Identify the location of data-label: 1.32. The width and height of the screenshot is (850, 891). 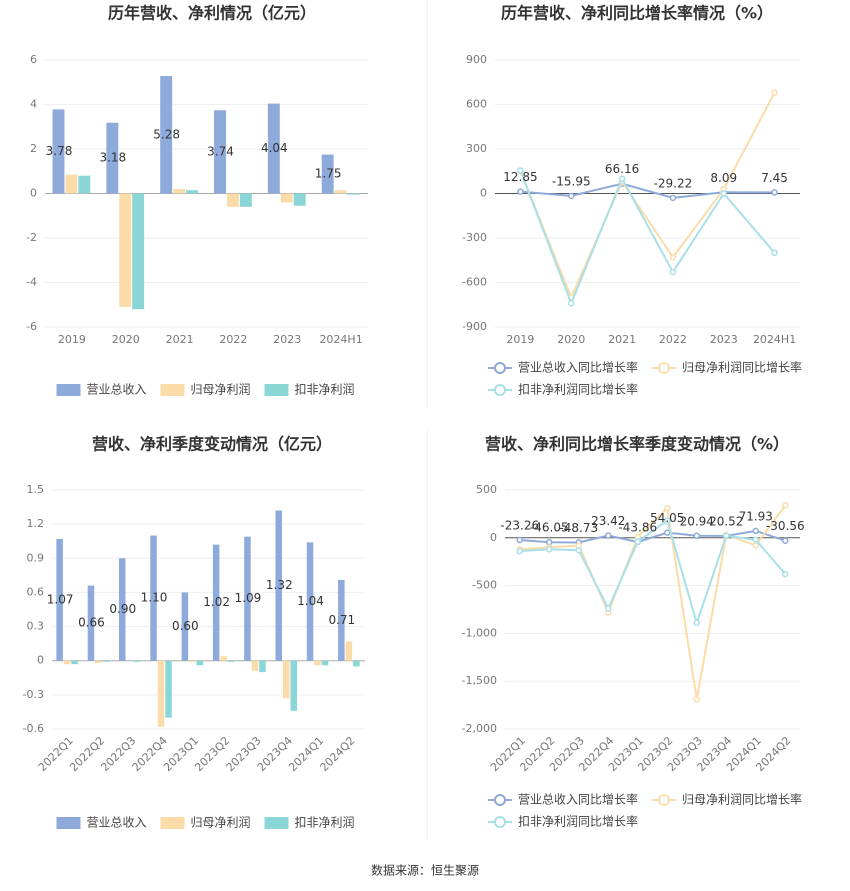
(279, 585).